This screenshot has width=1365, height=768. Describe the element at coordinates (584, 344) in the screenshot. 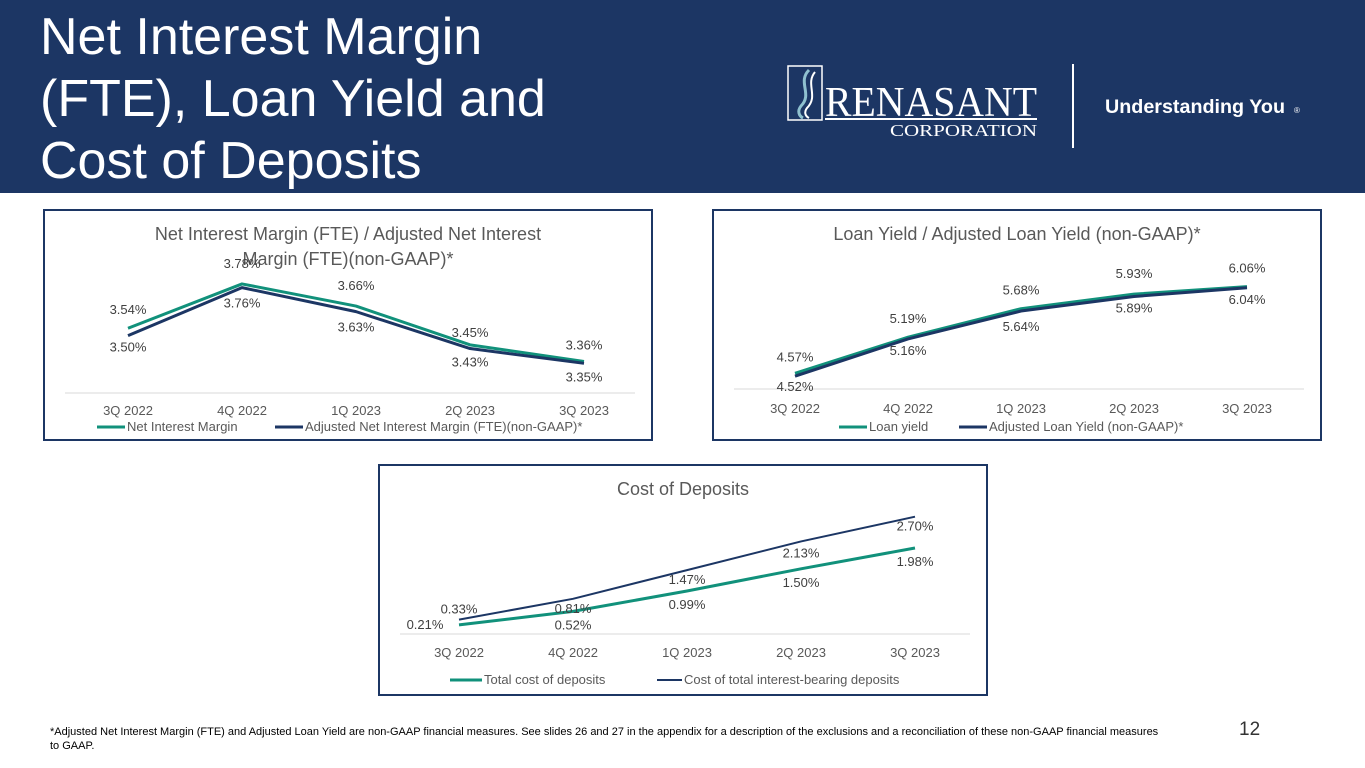

I see `data-label: 3.36%` at that location.